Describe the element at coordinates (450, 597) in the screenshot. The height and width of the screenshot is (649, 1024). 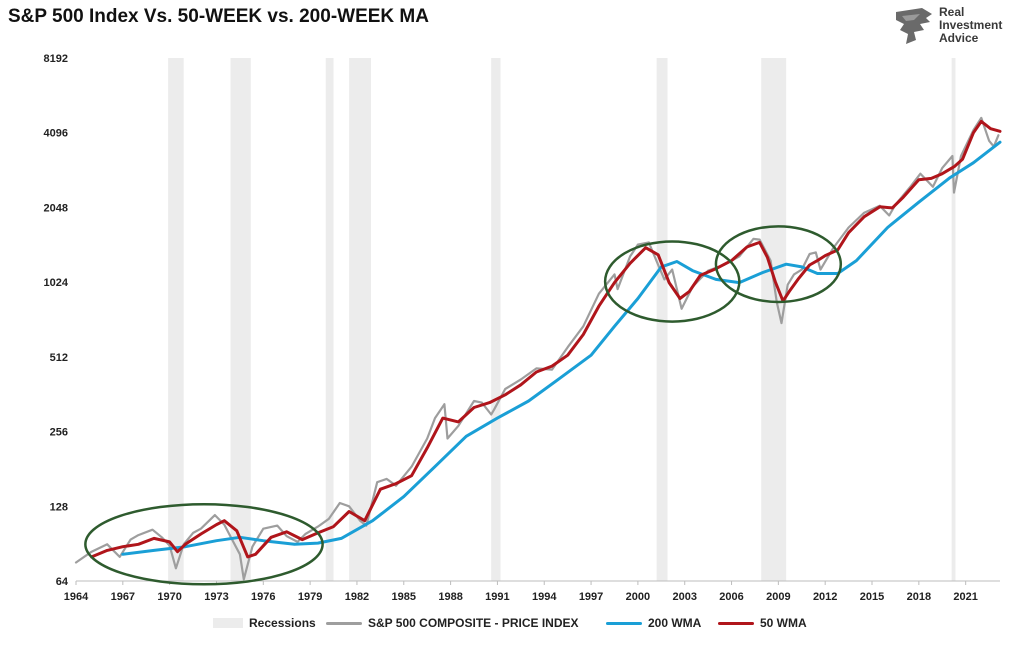
I see `x-tick-label-1988: 1988` at that location.